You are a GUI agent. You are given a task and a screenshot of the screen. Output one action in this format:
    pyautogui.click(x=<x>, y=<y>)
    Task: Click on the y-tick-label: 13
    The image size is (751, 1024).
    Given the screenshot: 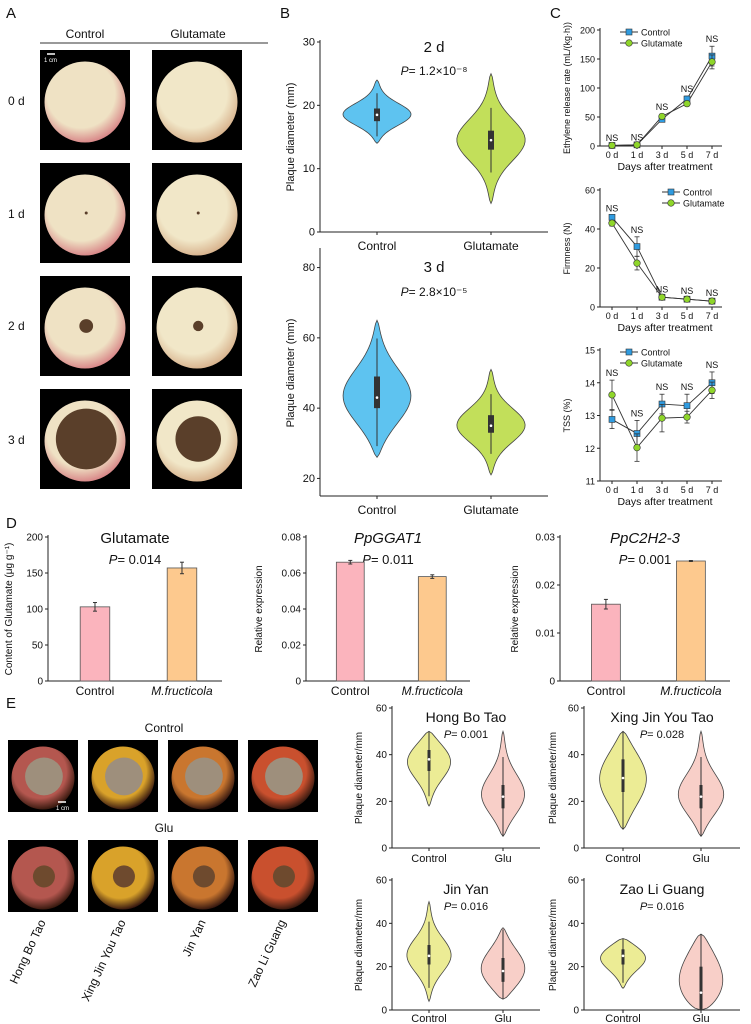 What is the action you would take?
    pyautogui.click(x=590, y=416)
    